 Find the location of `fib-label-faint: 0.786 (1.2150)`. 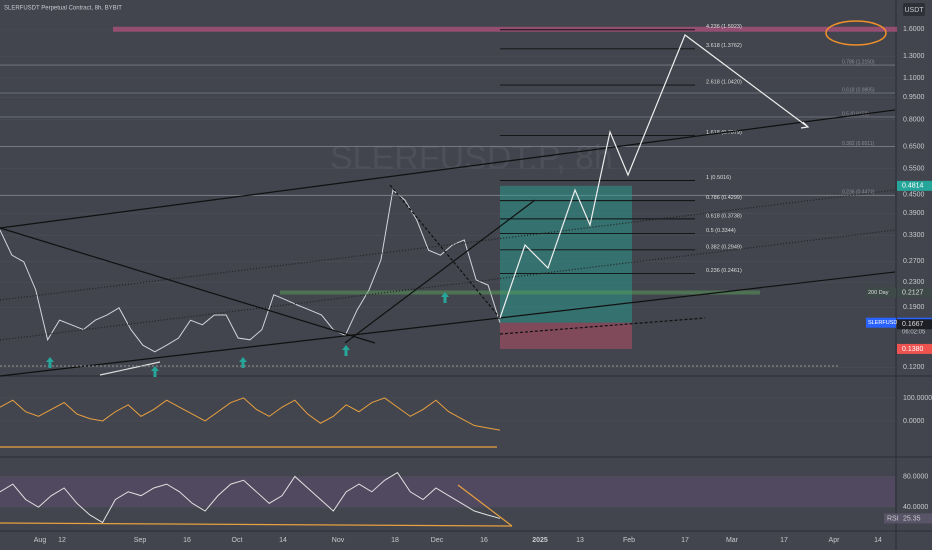

fib-label-faint: 0.786 (1.2150) is located at coordinates (858, 62).